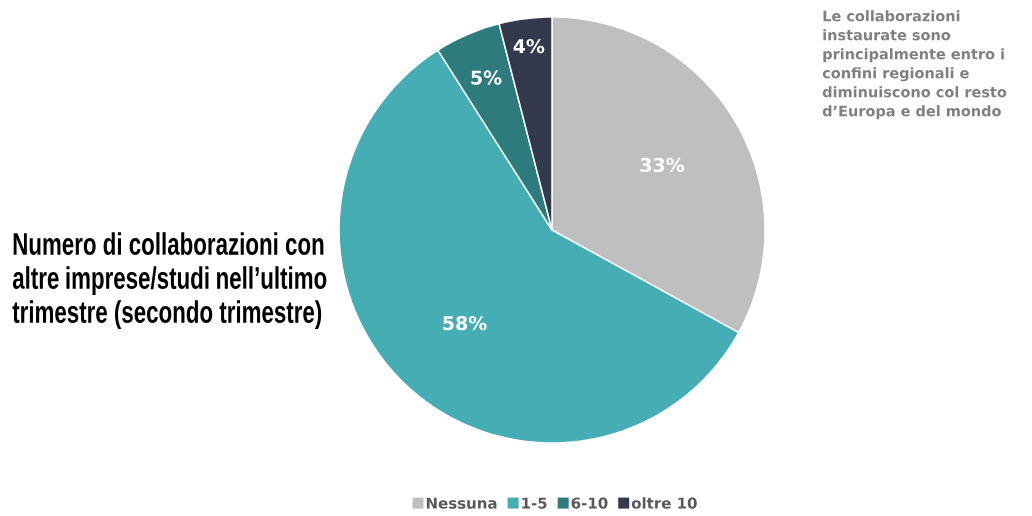 This screenshot has width=1032, height=516. I want to click on data-label: 4%, so click(529, 46).